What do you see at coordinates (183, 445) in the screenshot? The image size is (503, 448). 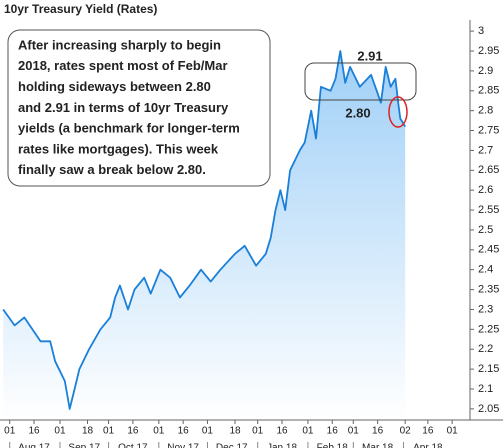 I see `month-label: Nov 17` at bounding box center [183, 445].